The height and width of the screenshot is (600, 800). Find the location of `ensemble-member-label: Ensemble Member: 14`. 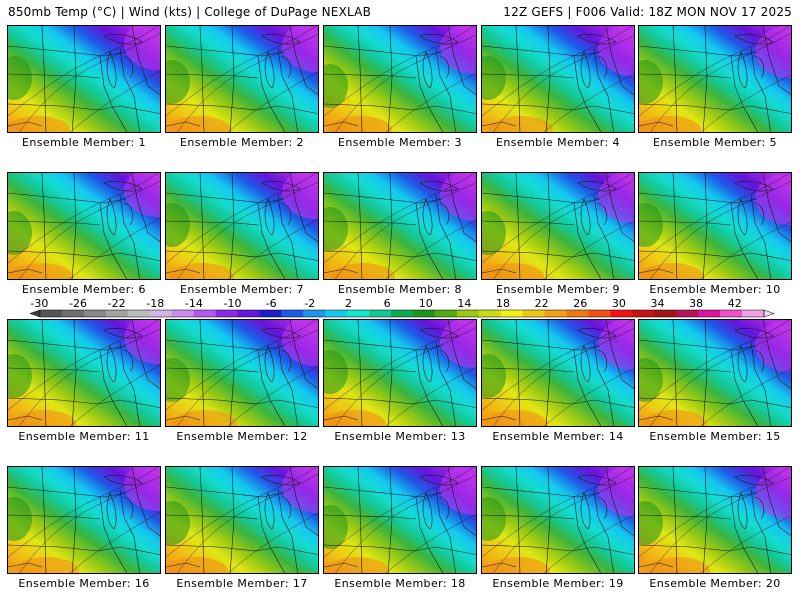

ensemble-member-label: Ensemble Member: 14 is located at coordinates (558, 436).